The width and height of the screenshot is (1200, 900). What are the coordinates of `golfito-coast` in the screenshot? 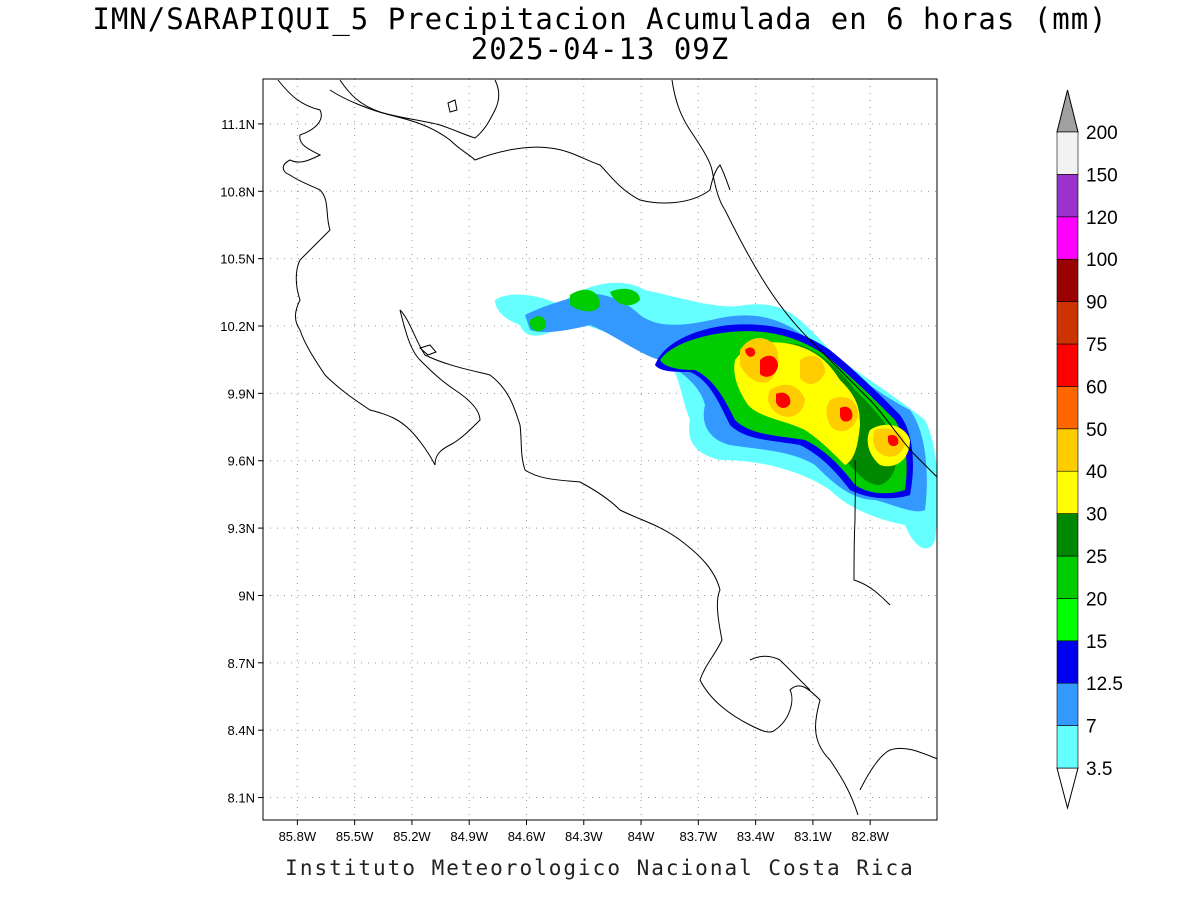 It's located at (898, 769).